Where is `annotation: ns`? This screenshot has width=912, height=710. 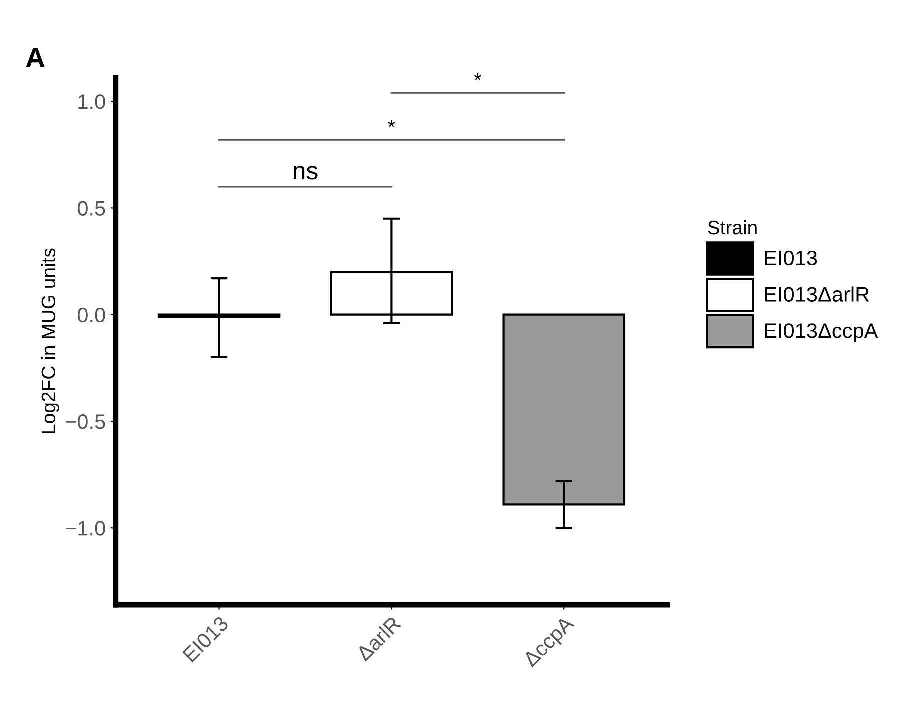 annotation: ns is located at coordinates (306, 173).